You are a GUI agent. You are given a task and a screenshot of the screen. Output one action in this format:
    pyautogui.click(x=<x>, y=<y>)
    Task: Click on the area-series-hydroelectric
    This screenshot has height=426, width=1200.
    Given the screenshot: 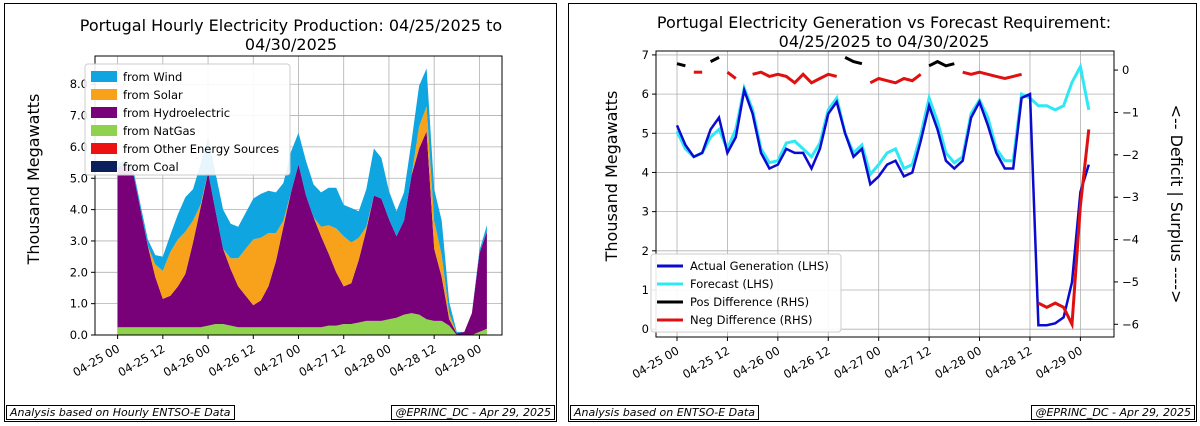 What is the action you would take?
    pyautogui.click(x=302, y=233)
    